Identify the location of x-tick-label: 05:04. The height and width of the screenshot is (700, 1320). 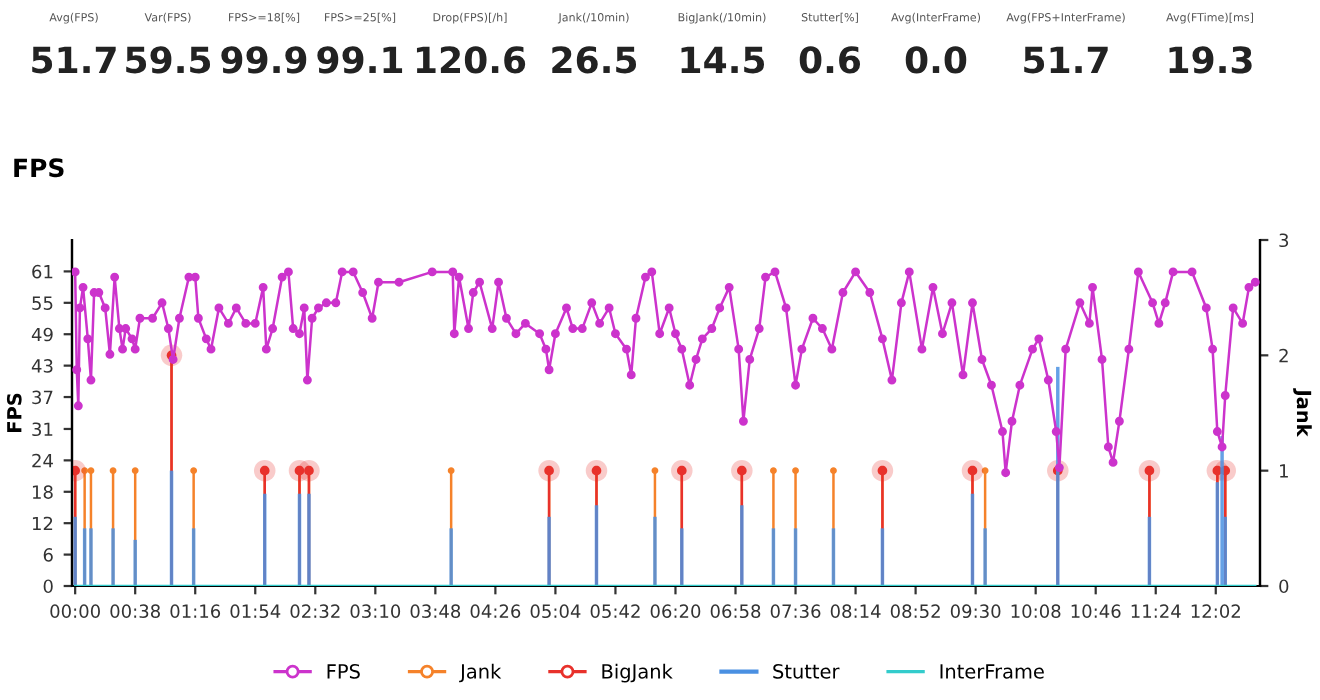
(555, 611).